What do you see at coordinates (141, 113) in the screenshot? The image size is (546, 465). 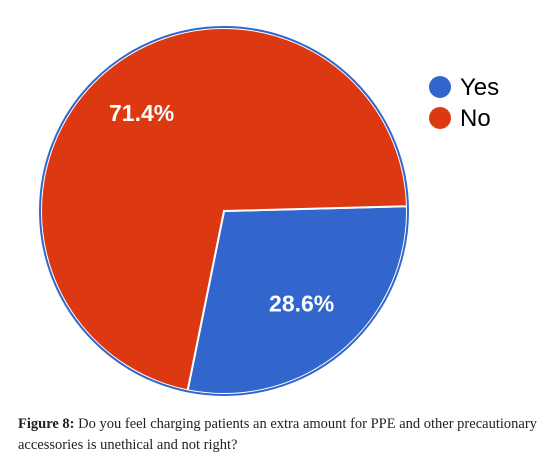 I see `slice-label-no: 71.4%` at bounding box center [141, 113].